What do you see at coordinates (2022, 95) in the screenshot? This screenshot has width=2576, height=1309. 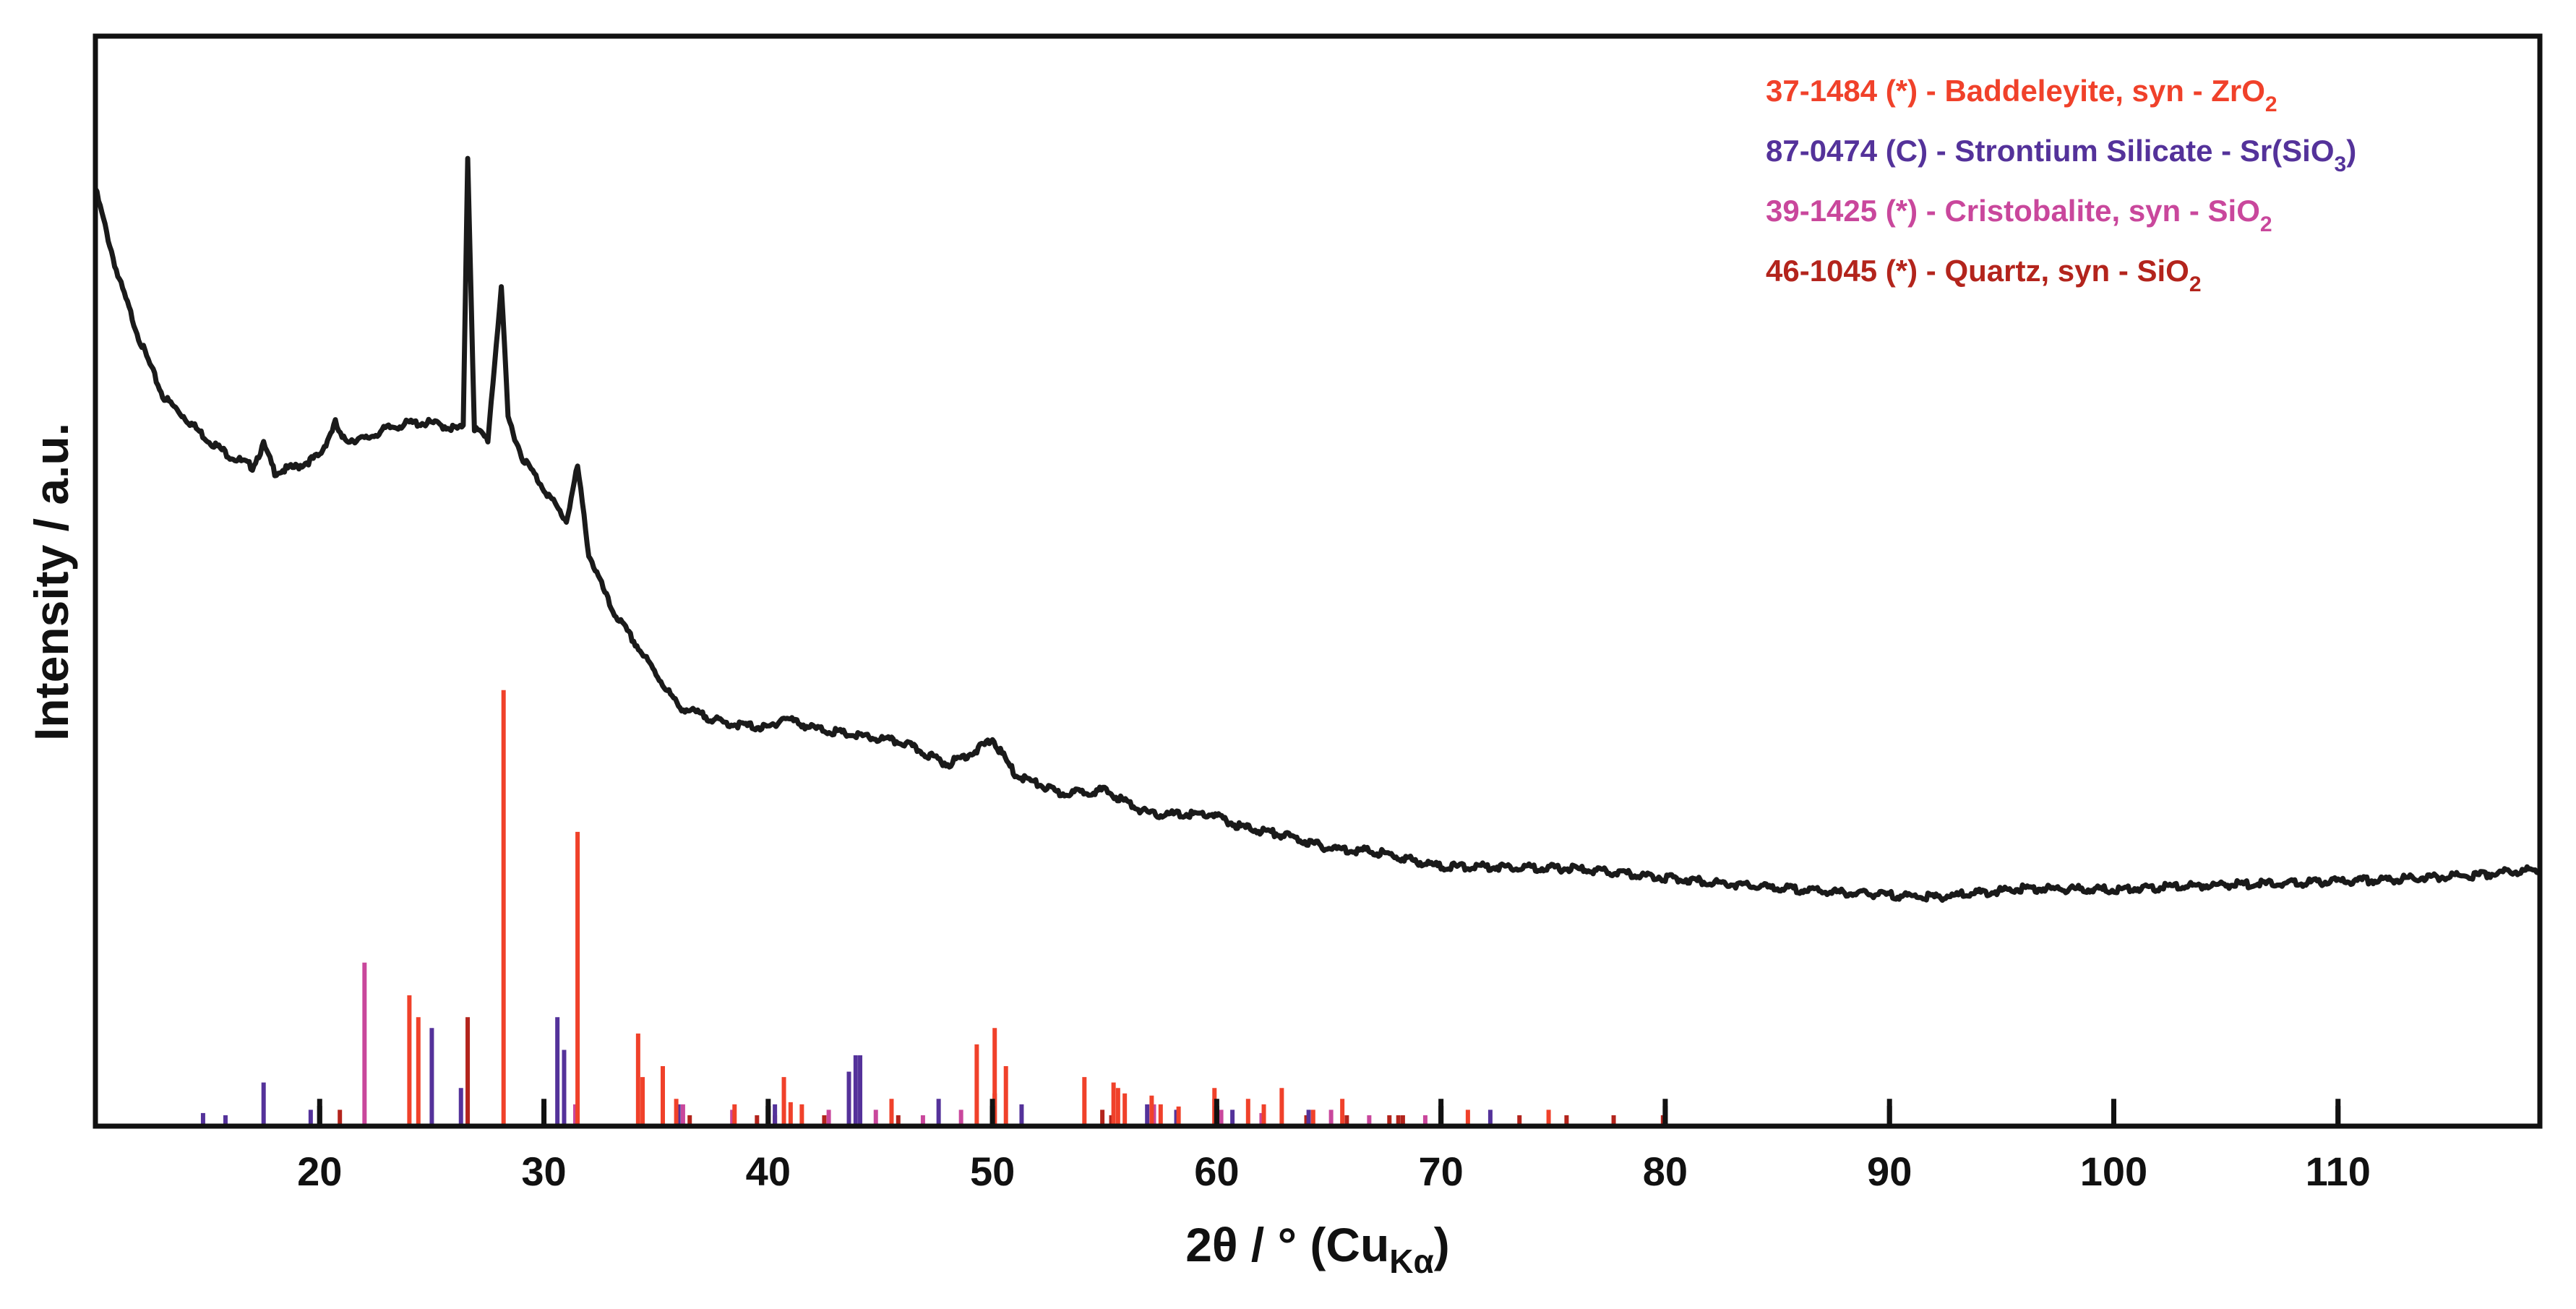 I see `baddeleyite-legend-entry: 37-1484 (*) - Baddeleyite, syn - ZrO2` at bounding box center [2022, 95].